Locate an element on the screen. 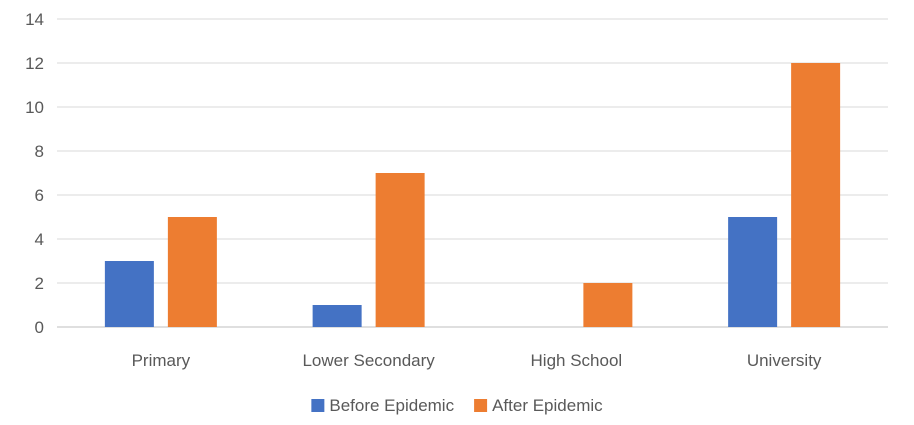  y-tick-label: 6 is located at coordinates (39, 195).